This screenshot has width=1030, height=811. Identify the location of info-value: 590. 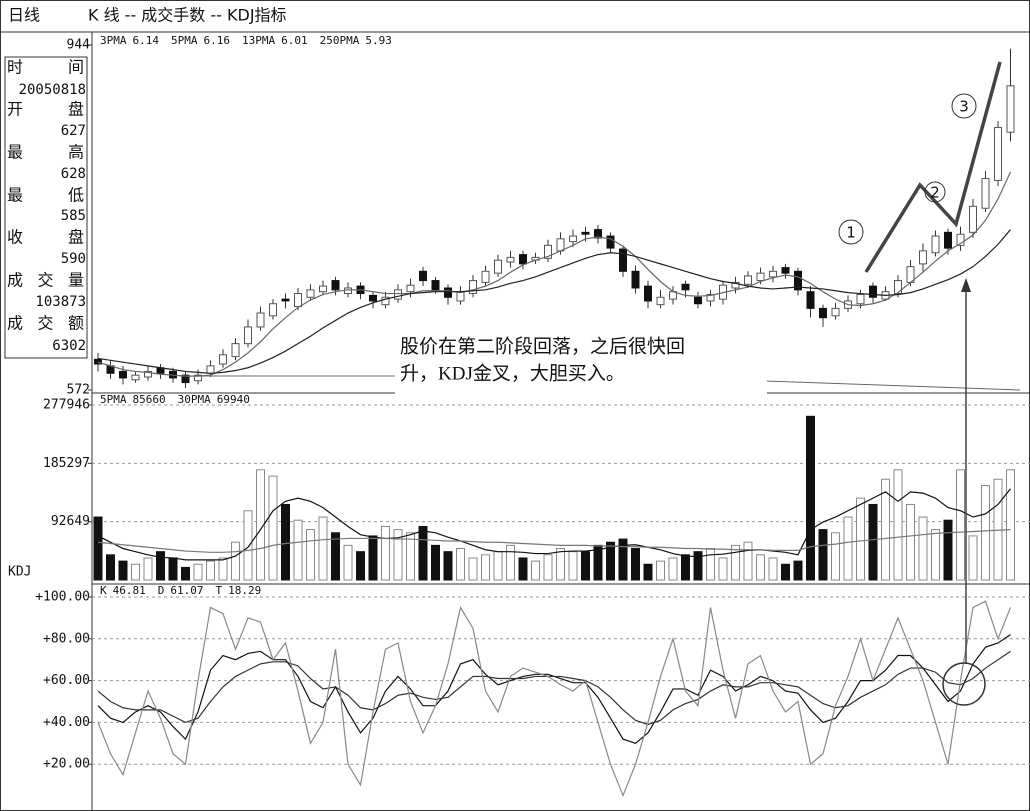
(73, 259).